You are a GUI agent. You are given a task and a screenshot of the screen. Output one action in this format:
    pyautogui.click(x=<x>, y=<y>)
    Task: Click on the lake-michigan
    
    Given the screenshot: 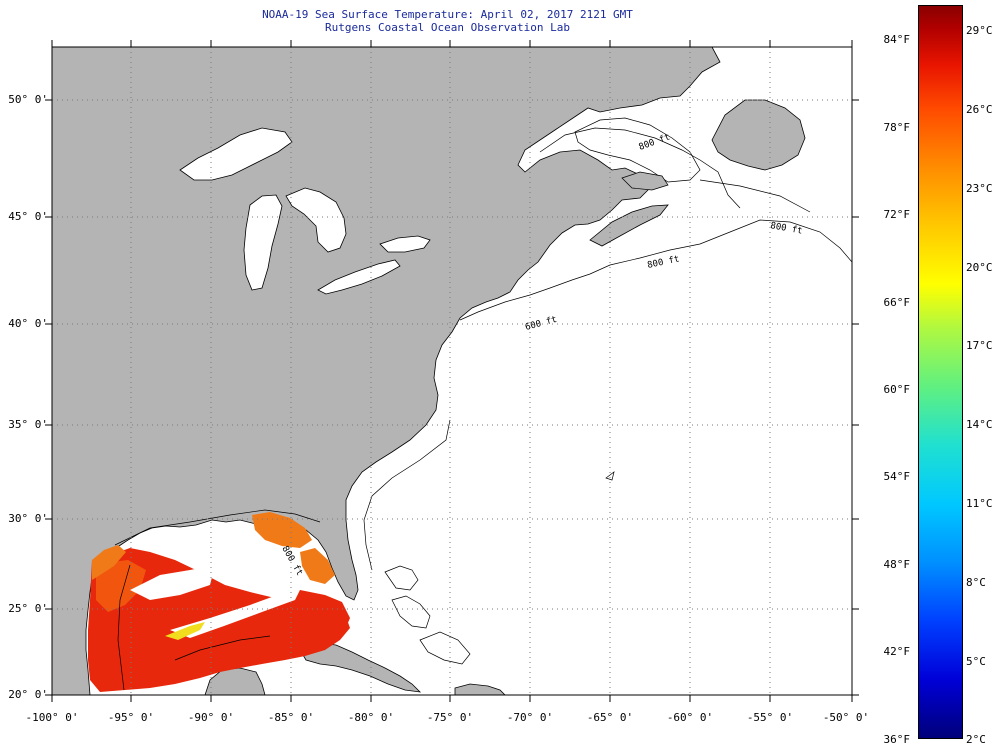 What is the action you would take?
    pyautogui.click(x=263, y=242)
    